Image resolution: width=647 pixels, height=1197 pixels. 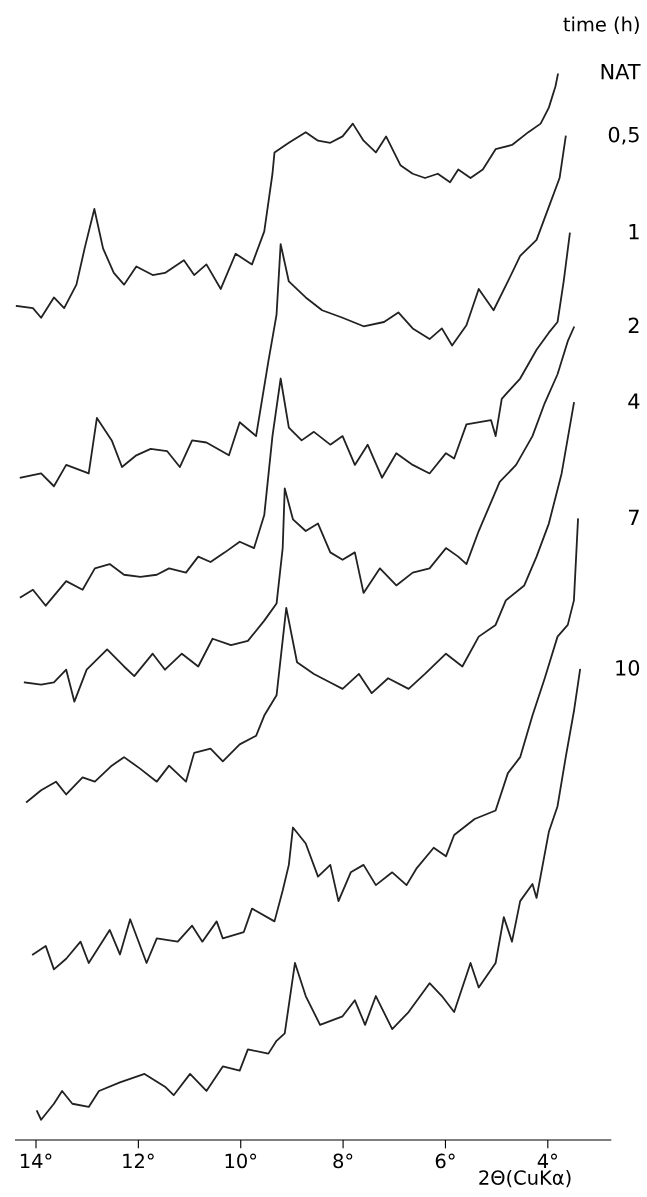 I want to click on x-axis-title: 2Θ(CuKα), so click(x=525, y=1178).